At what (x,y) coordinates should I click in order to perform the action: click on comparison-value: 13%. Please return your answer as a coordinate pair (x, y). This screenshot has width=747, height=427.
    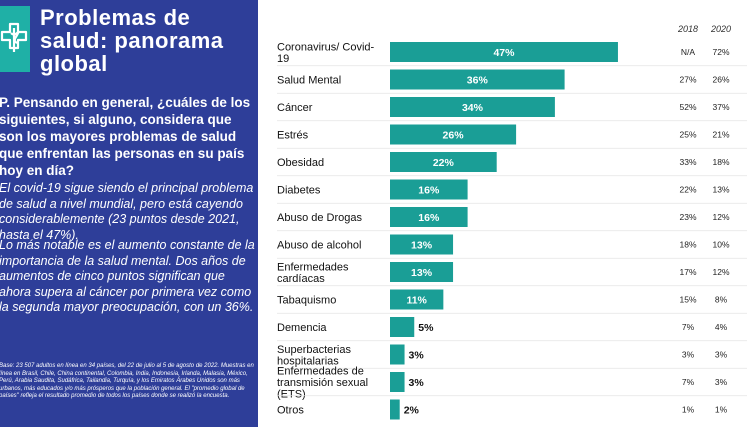
    Looking at the image, I should click on (720, 190).